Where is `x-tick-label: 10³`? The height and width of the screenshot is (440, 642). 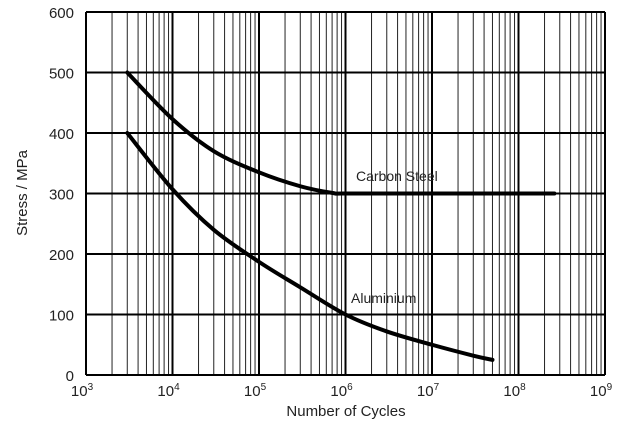
x-tick-label: 10³ is located at coordinates (82, 391).